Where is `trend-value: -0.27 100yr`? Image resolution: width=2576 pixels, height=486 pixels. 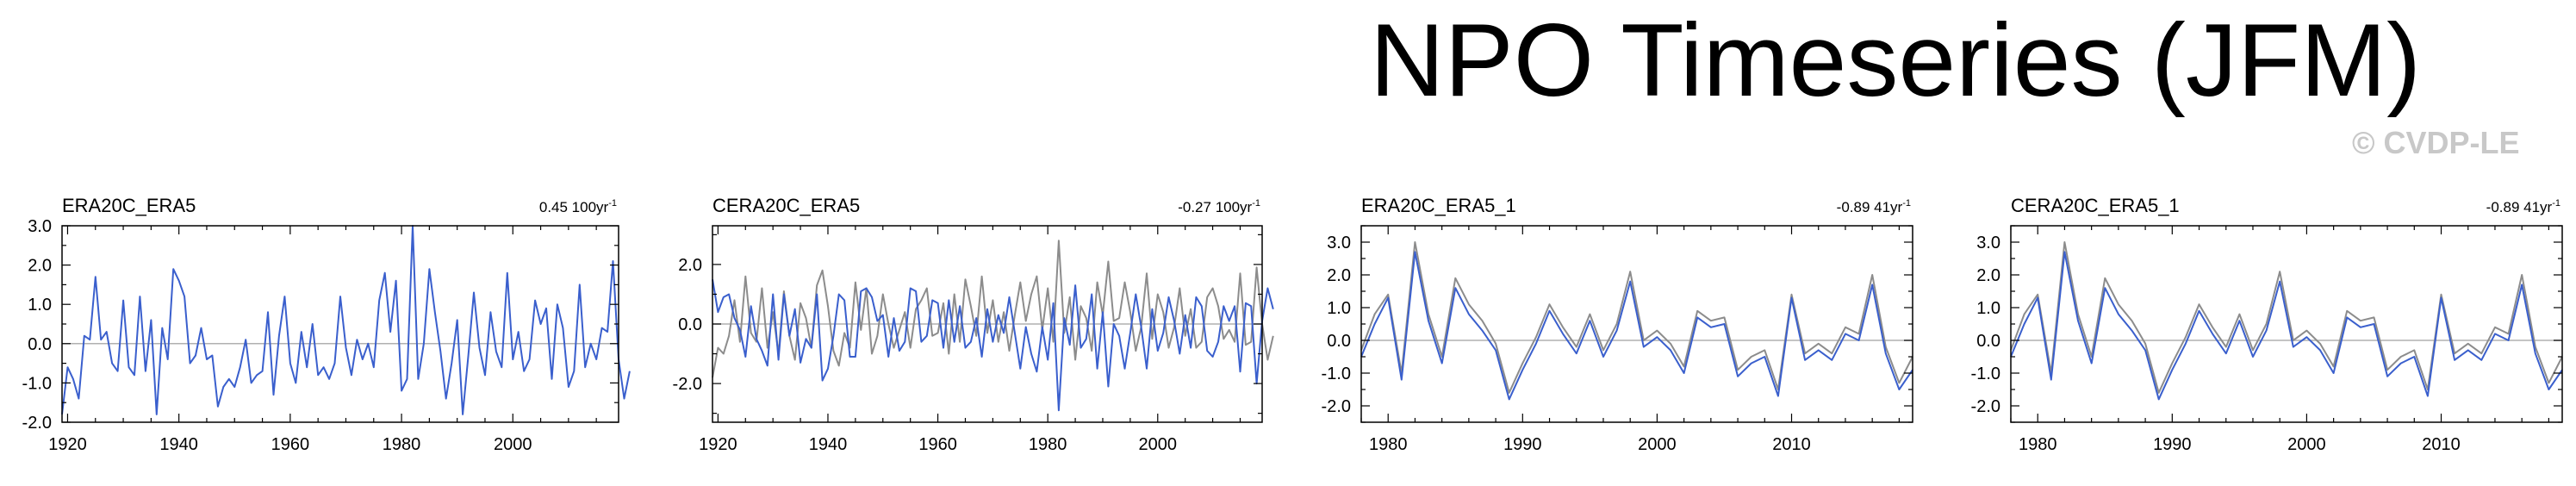 trend-value: -0.27 100yr is located at coordinates (1215, 207).